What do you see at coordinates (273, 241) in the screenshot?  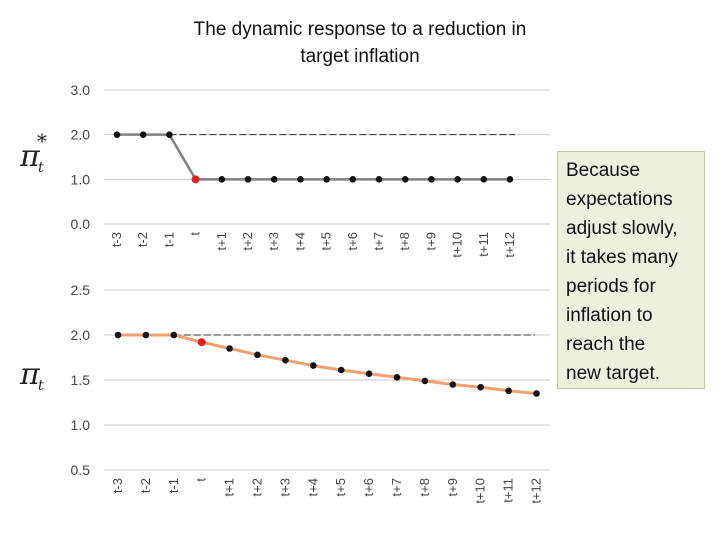 I see `top-chart-xtick-label: t+3` at bounding box center [273, 241].